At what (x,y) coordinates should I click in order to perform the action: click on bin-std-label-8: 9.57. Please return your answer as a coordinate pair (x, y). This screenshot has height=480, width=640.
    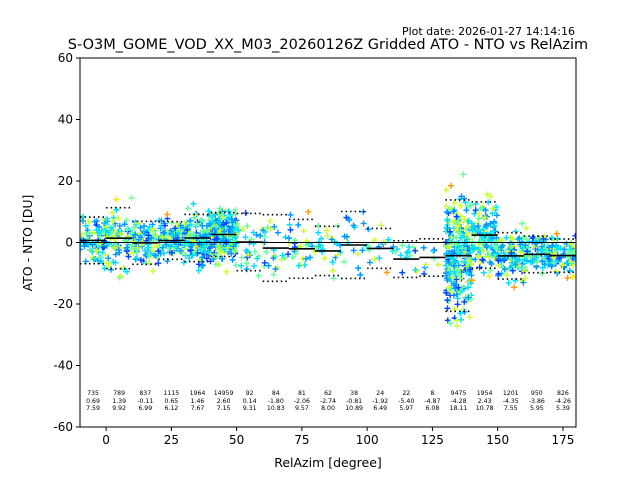
    Looking at the image, I should click on (302, 408).